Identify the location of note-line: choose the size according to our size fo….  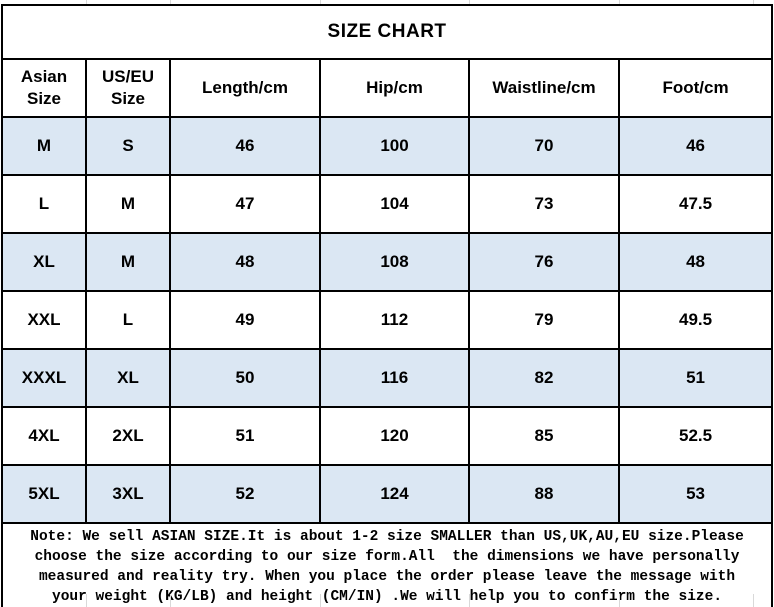
(387, 557).